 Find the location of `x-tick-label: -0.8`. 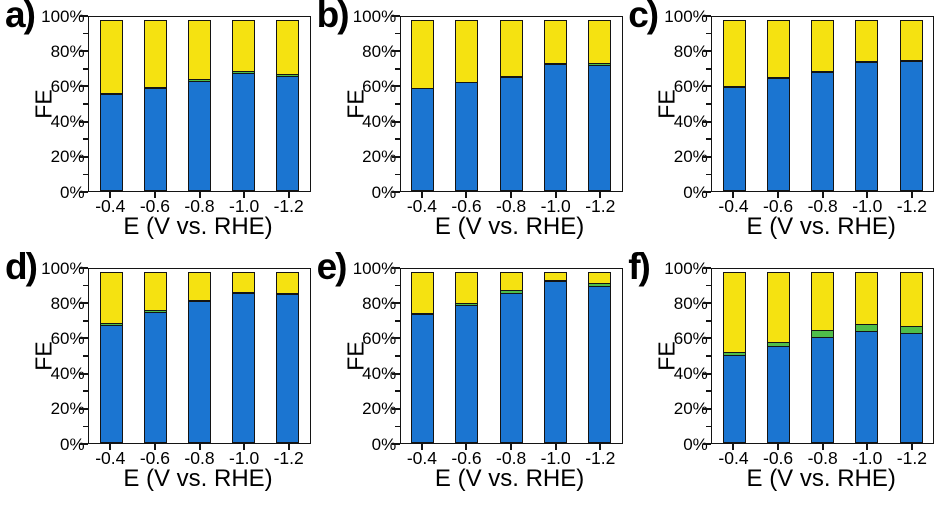

x-tick-label: -0.8 is located at coordinates (822, 458).